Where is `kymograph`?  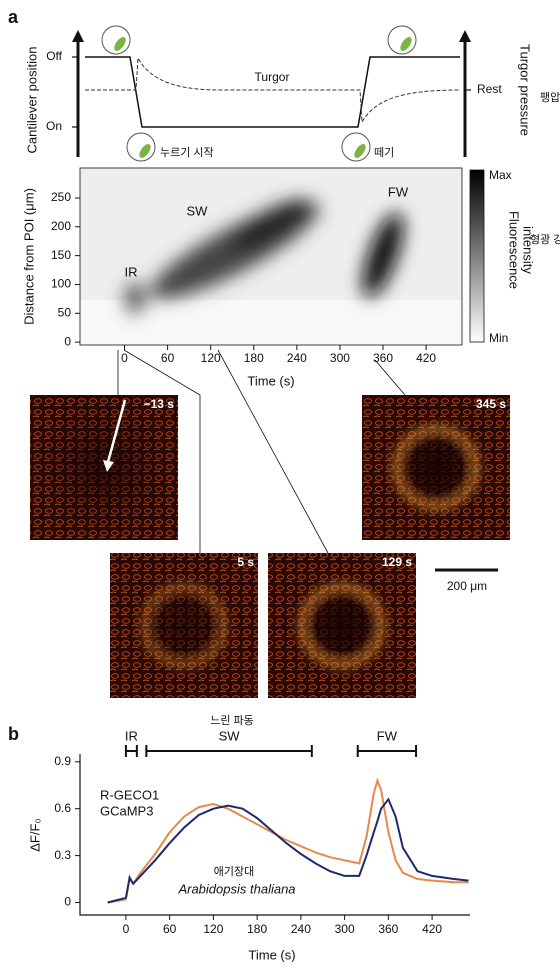
kymograph is located at coordinates (271, 256).